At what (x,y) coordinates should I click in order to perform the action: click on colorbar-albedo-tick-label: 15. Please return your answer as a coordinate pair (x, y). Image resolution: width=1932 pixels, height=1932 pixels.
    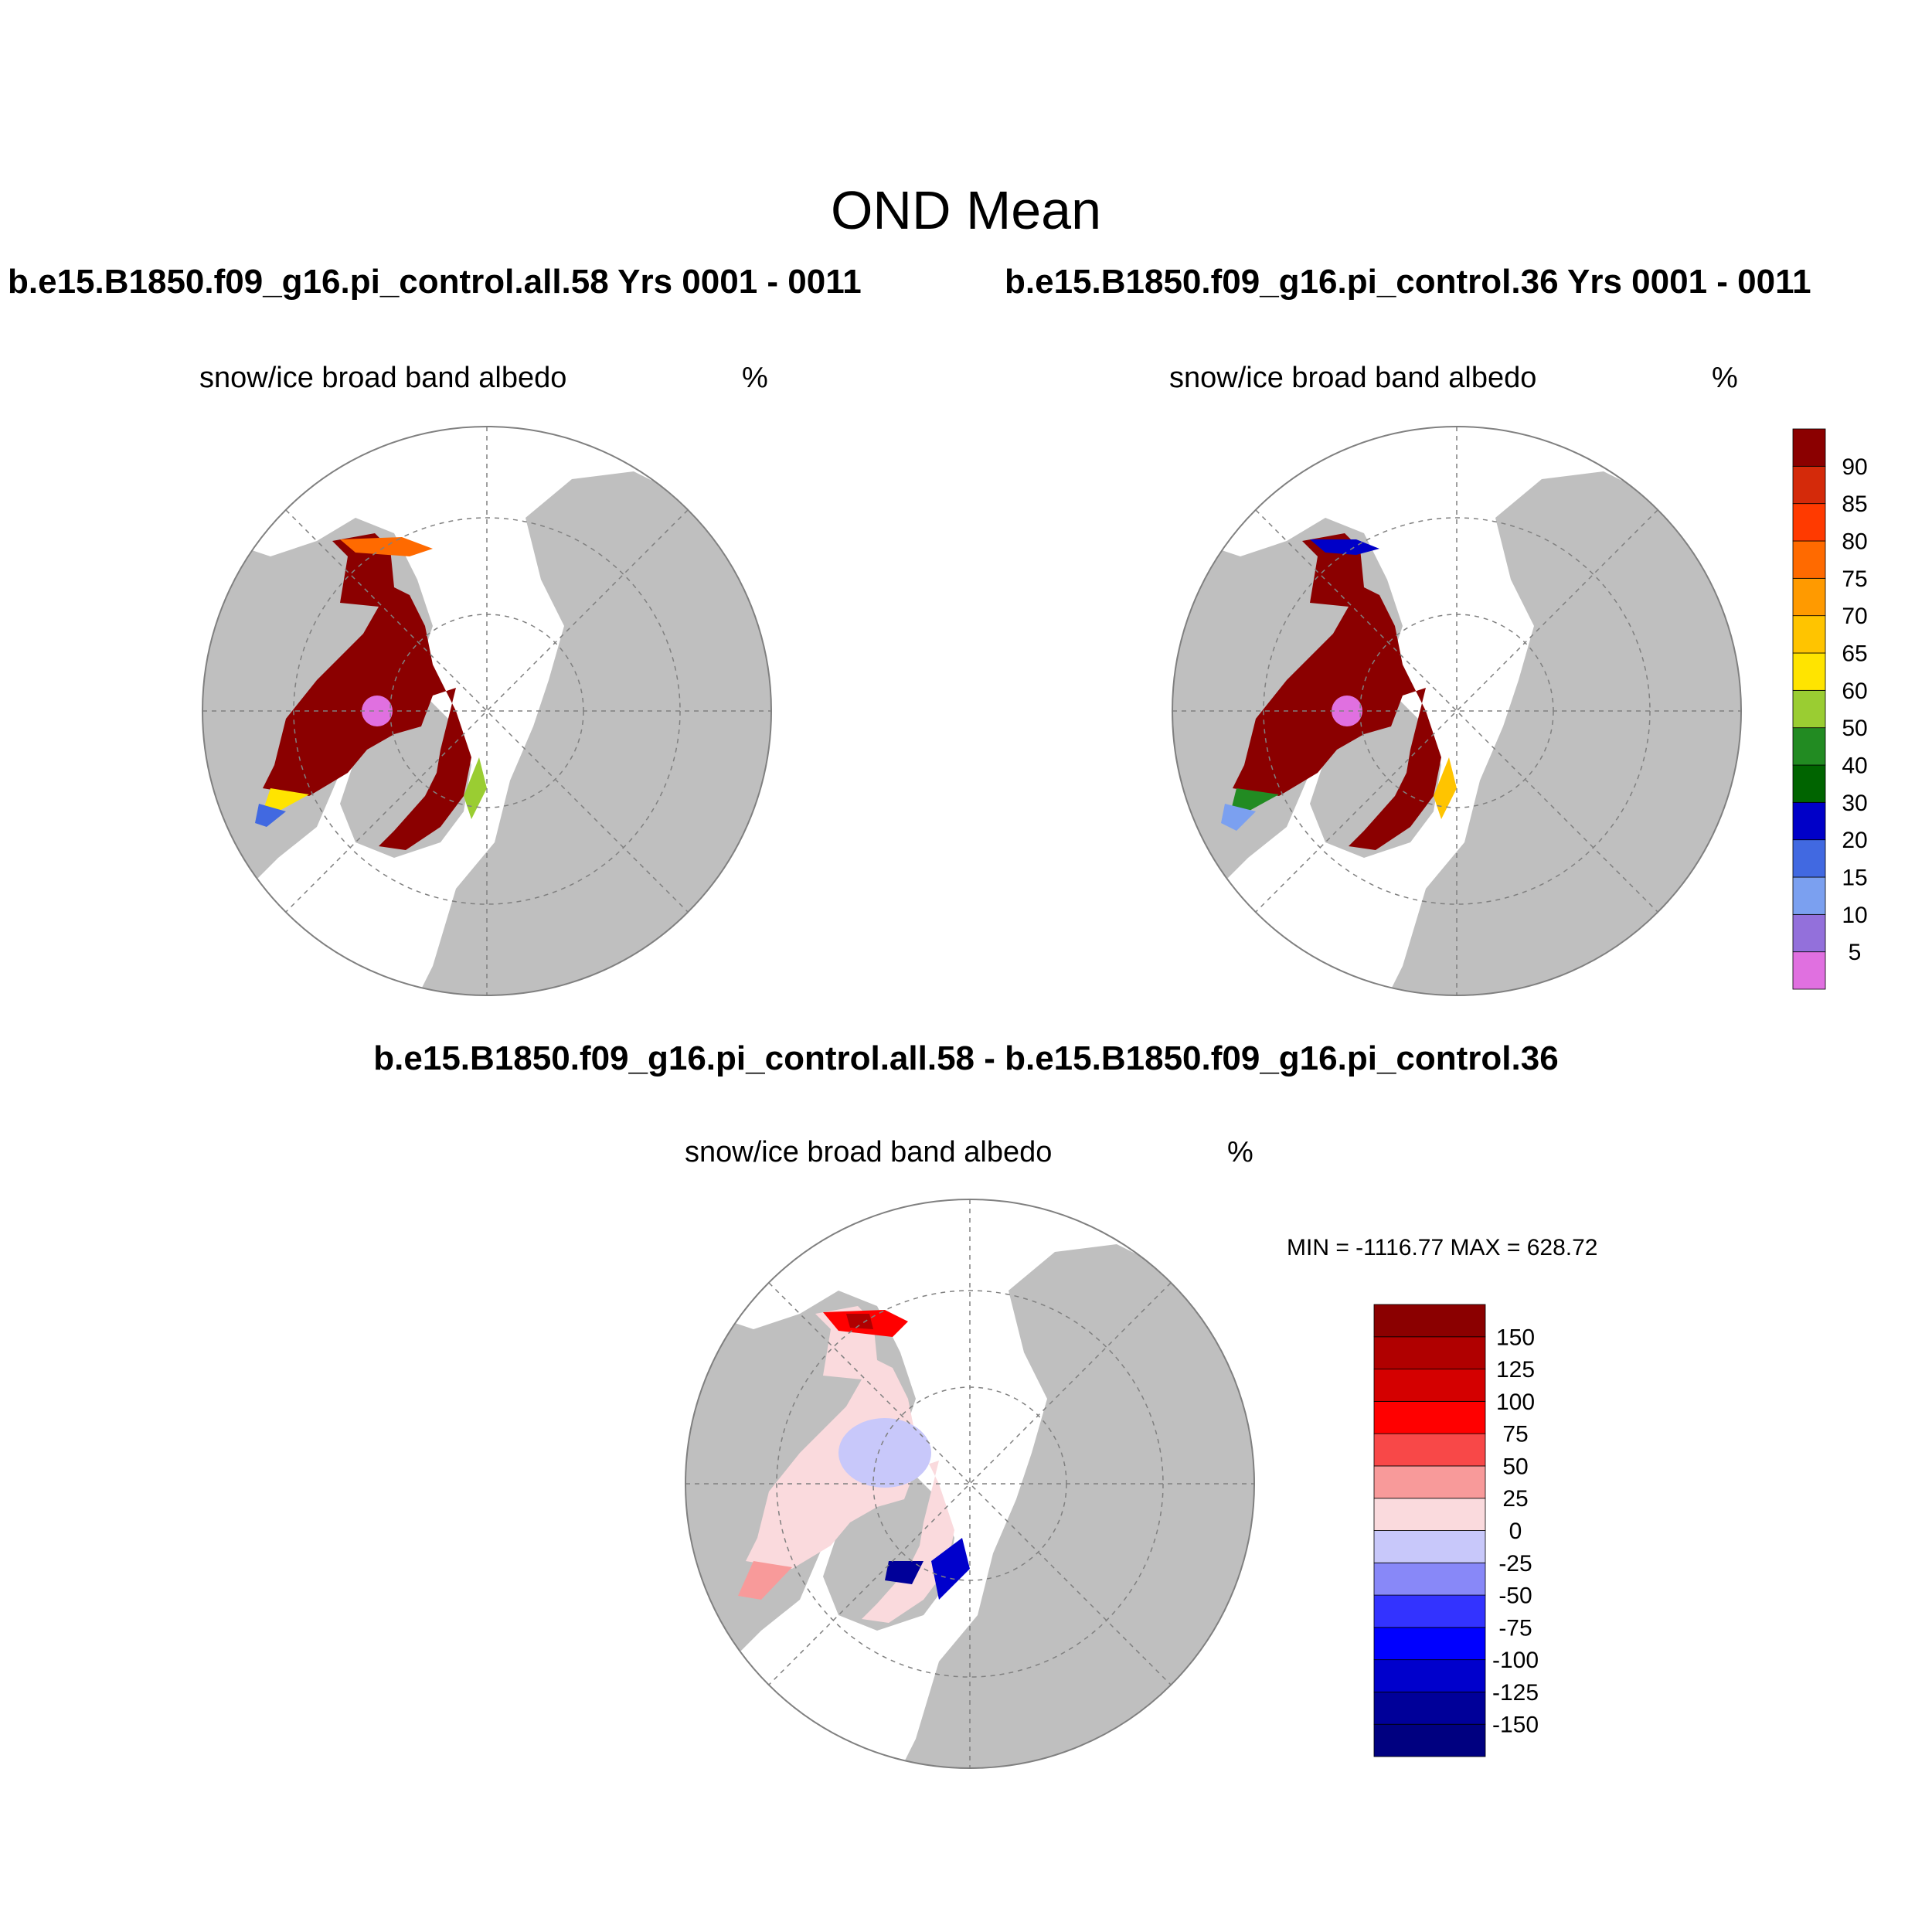
    Looking at the image, I should click on (1855, 878).